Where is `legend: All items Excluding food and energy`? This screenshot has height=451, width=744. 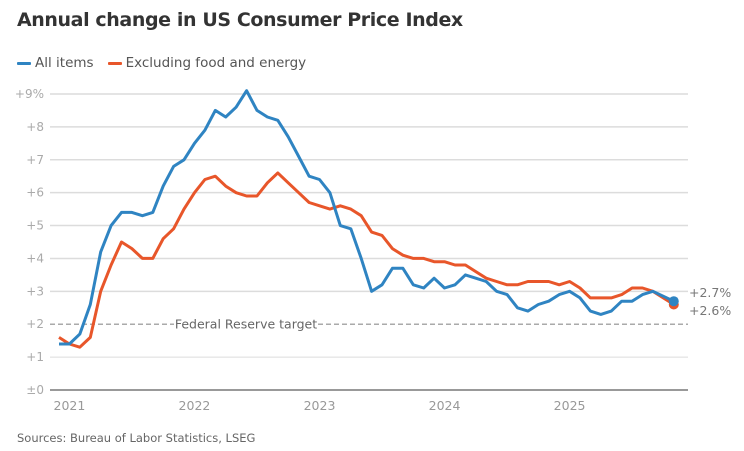
legend: All items Excluding food and energy is located at coordinates (165, 63).